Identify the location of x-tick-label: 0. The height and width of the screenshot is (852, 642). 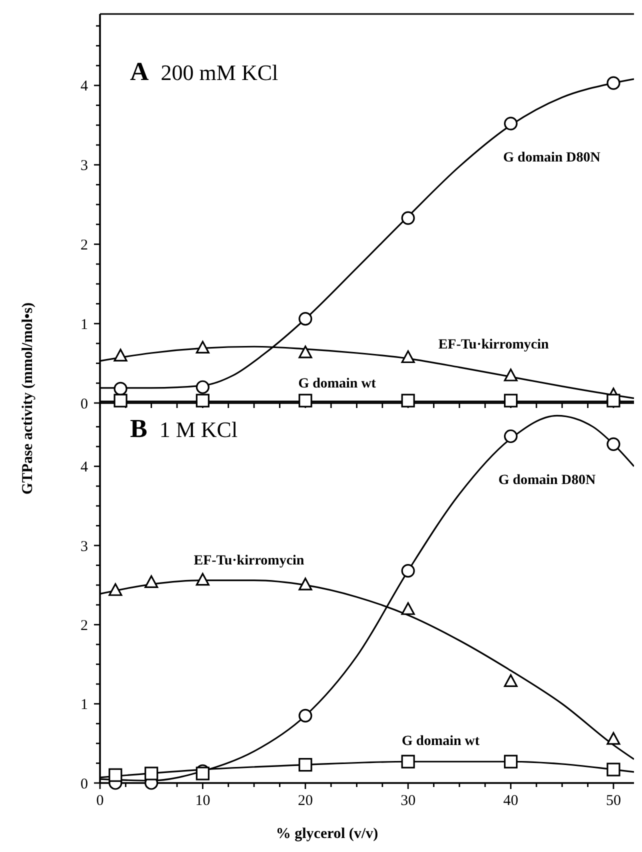
(100, 801).